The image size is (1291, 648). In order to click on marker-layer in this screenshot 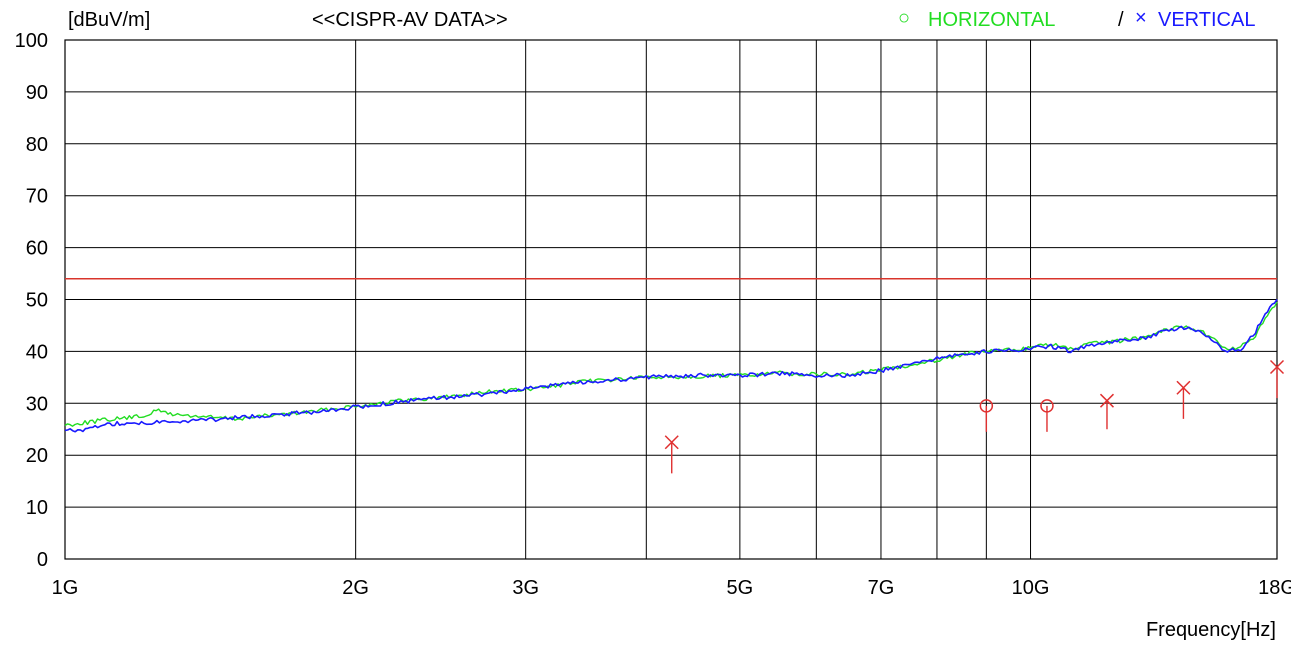, I will do `click(974, 416)`.